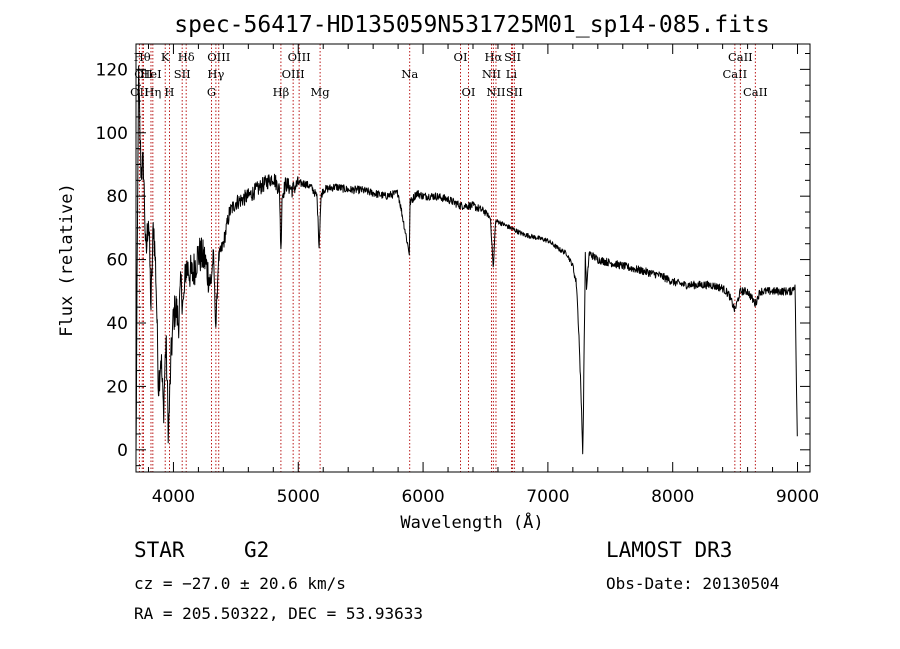 This screenshot has height=649, width=900. I want to click on y-tick-label-0: 0, so click(122, 451).